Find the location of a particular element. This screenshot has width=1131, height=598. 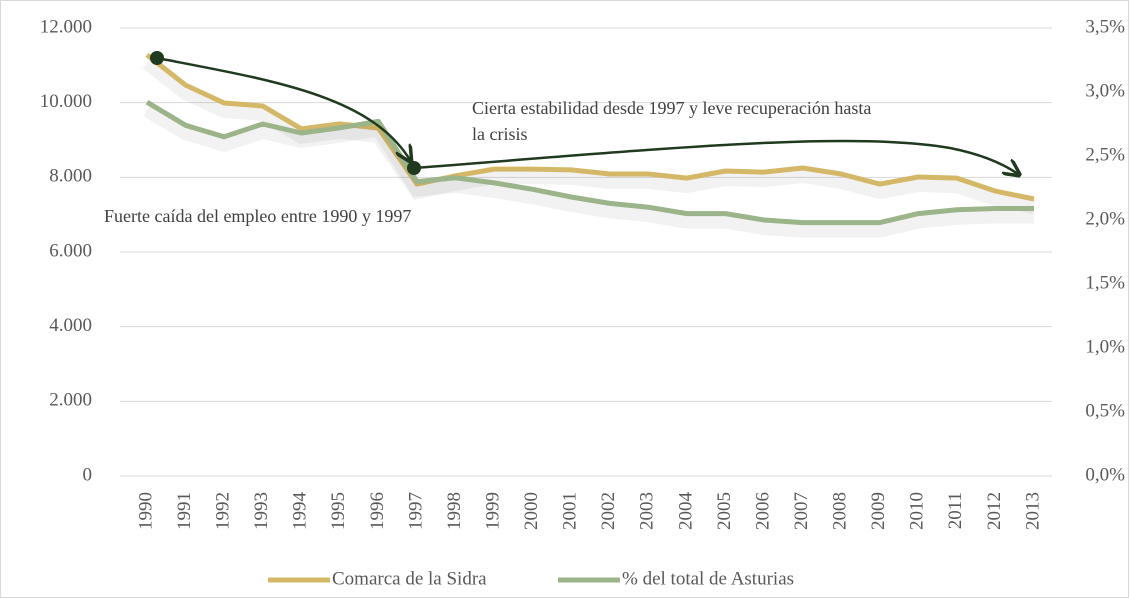

x-tick-label: 2012 is located at coordinates (994, 511).